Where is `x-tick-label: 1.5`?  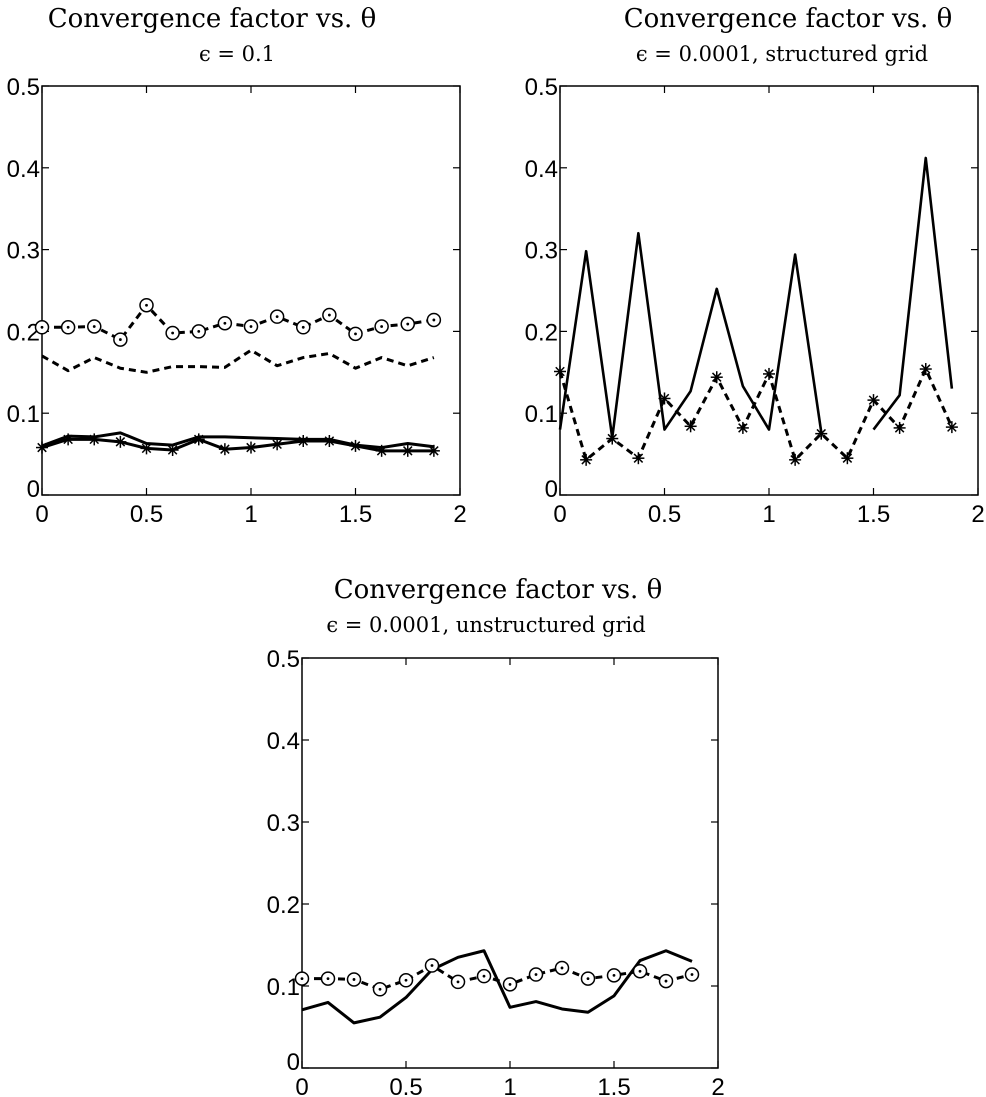 x-tick-label: 1.5 is located at coordinates (613, 1085).